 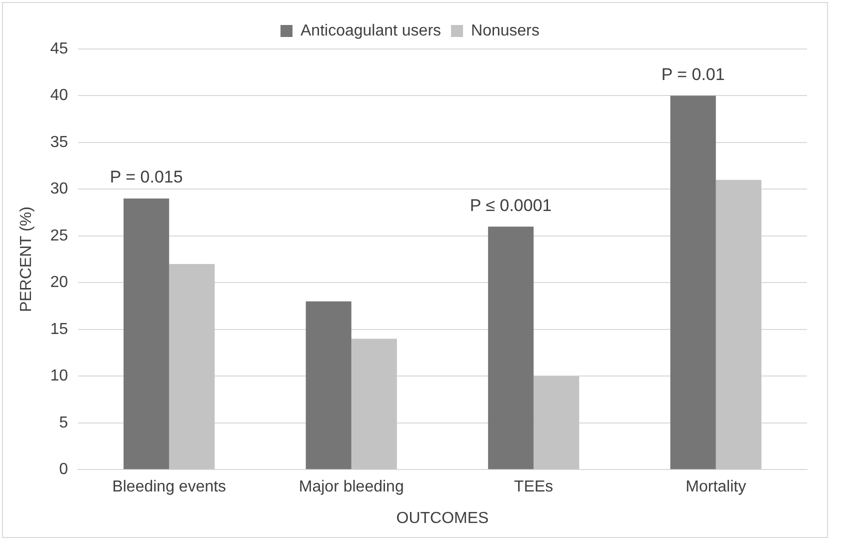 What do you see at coordinates (371, 31) in the screenshot?
I see `legend-label: Anticoagulant users` at bounding box center [371, 31].